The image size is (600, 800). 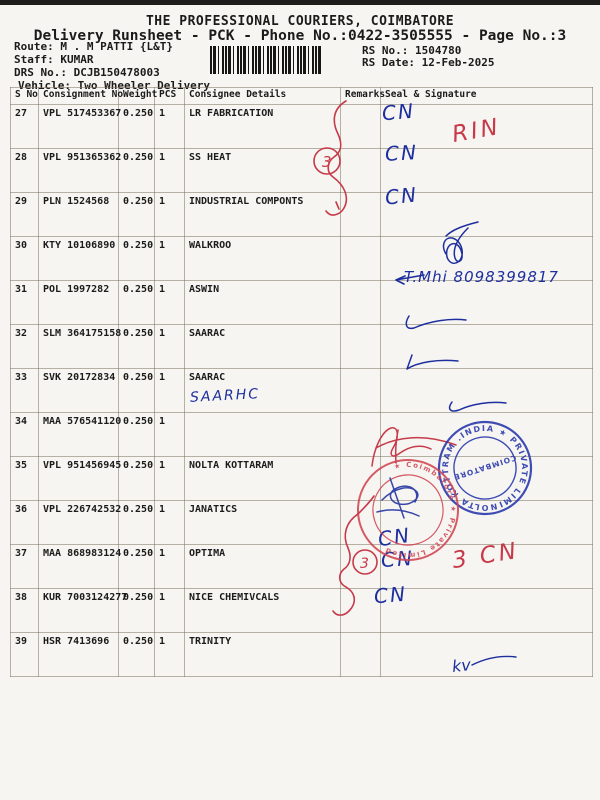 What do you see at coordinates (78, 654) in the screenshot?
I see `consignment-cell: HSR 7413696` at bounding box center [78, 654].